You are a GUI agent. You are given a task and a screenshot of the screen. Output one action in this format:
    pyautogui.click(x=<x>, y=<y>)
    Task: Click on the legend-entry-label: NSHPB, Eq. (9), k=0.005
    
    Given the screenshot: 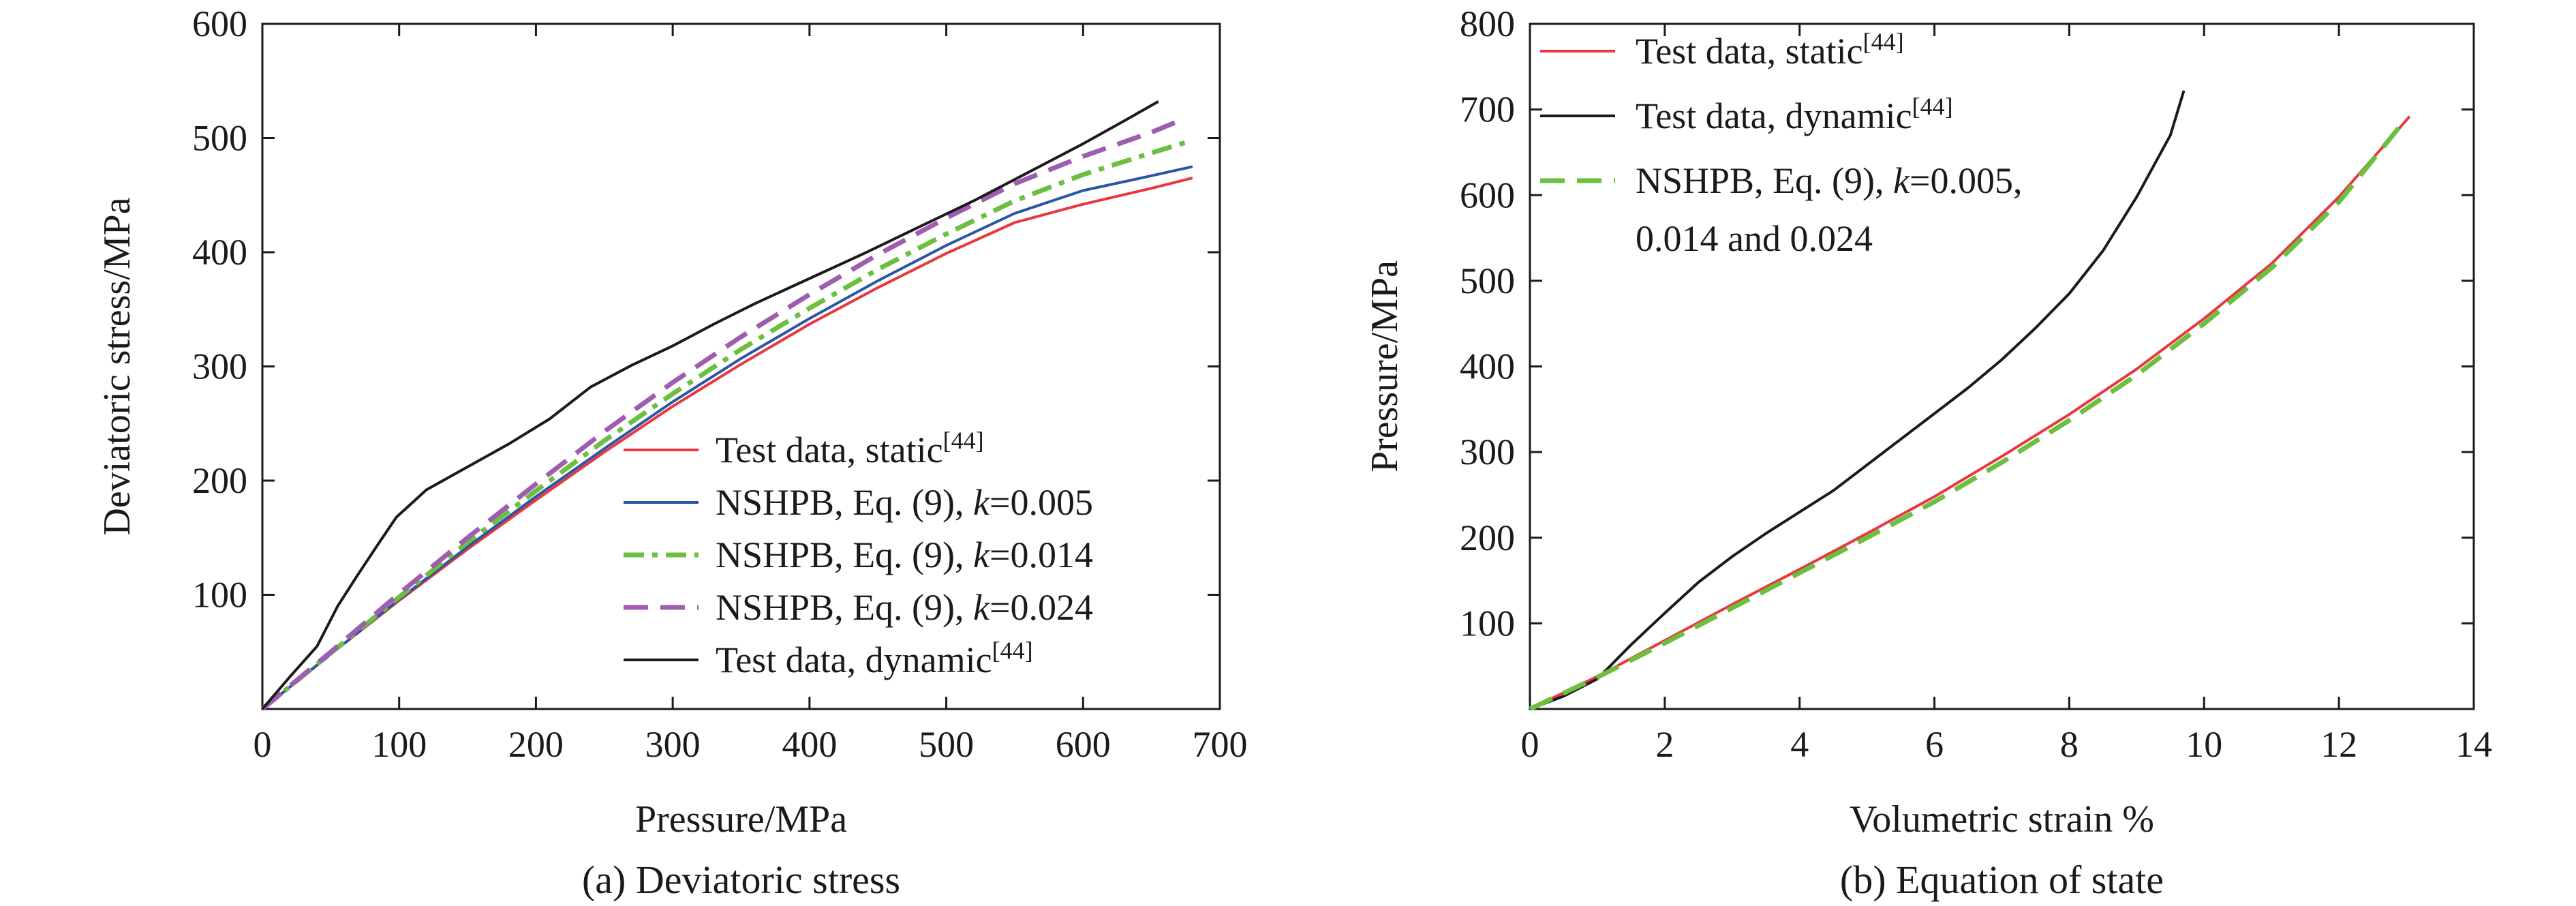 What is the action you would take?
    pyautogui.click(x=904, y=502)
    